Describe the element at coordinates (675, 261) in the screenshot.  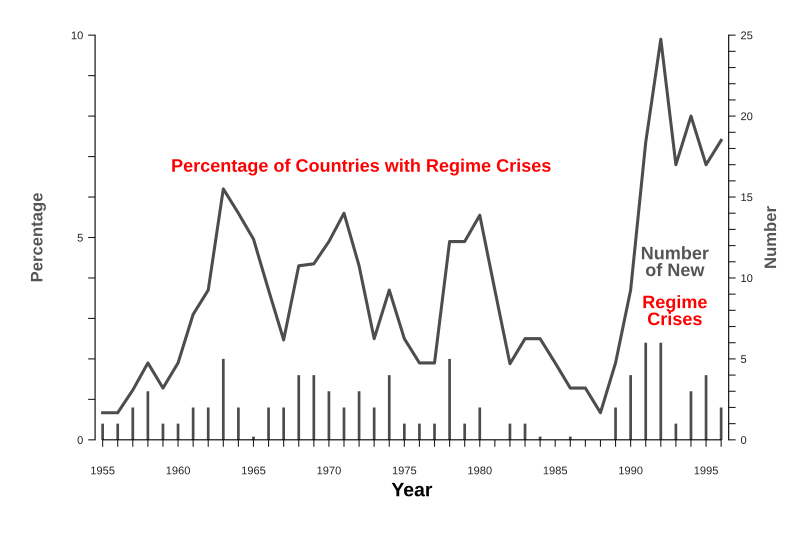
I see `annotation: Number of New` at that location.